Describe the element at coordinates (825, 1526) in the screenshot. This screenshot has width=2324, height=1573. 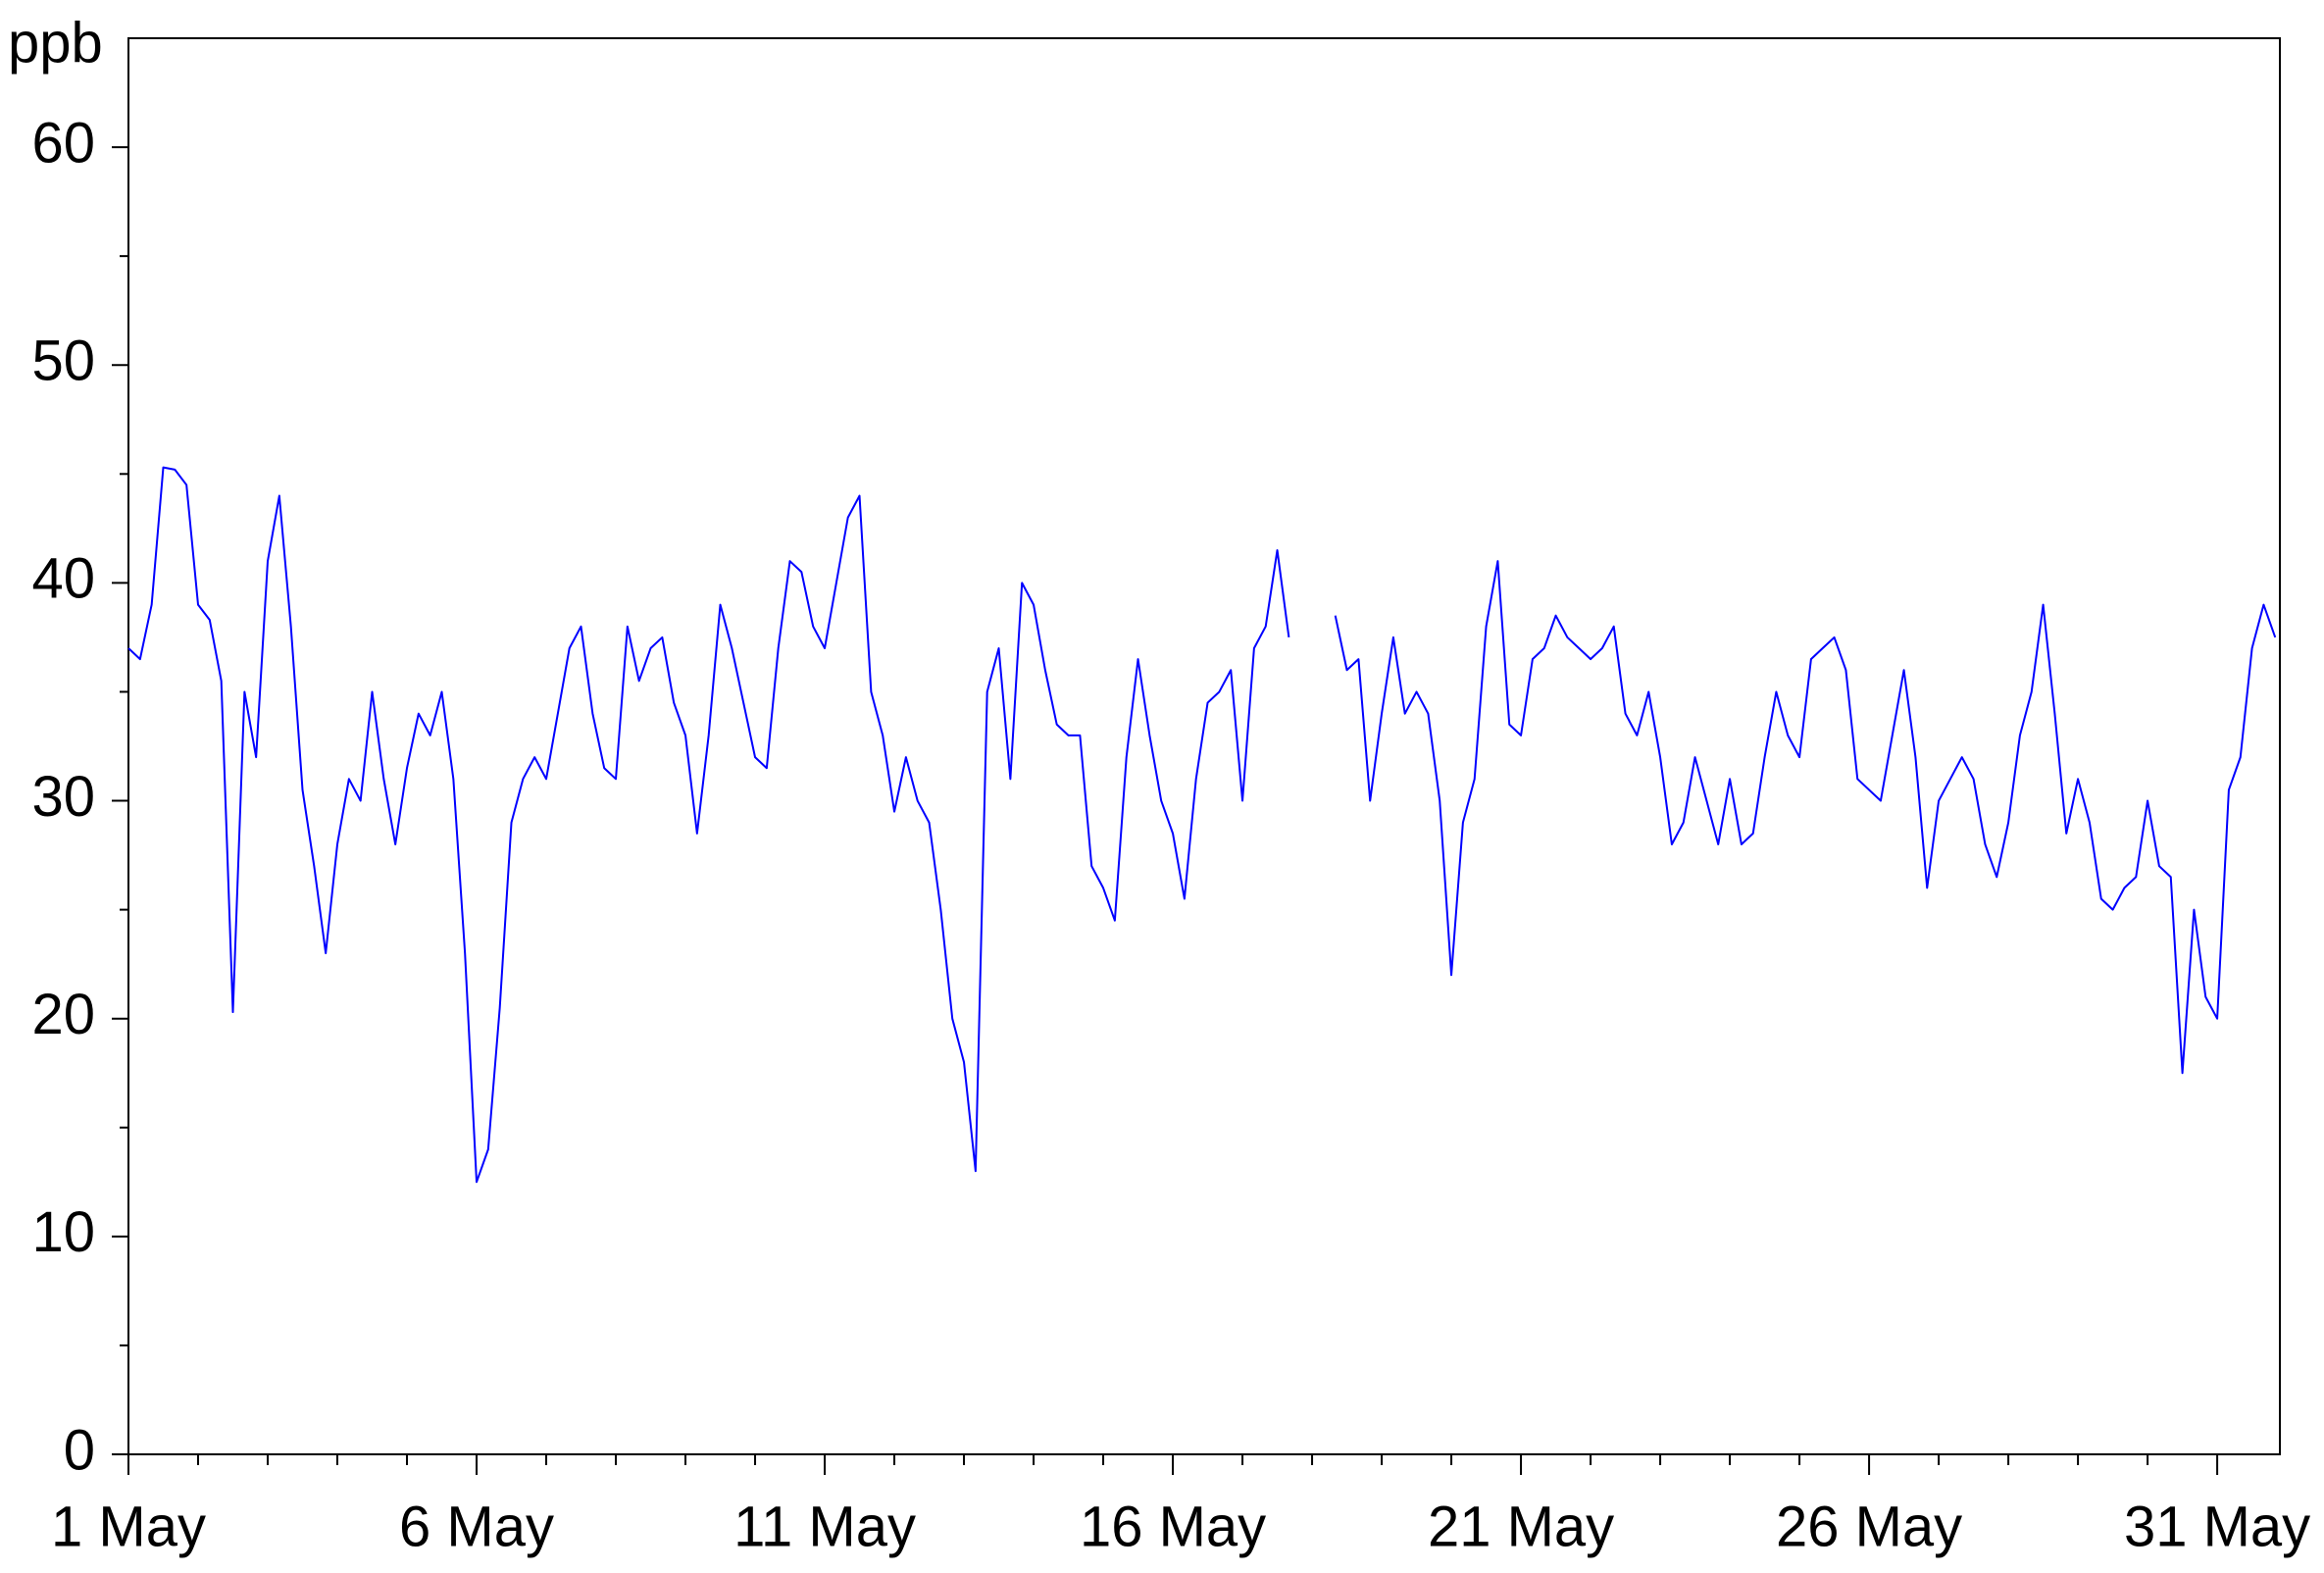
I see `x-tick-label: 11 May` at that location.